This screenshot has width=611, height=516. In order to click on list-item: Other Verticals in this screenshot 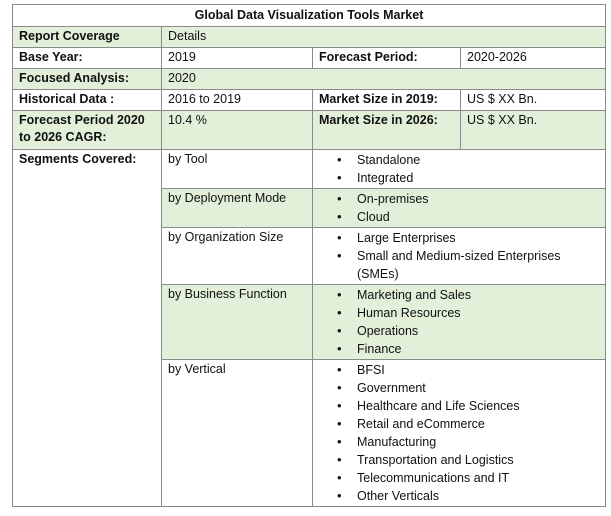, I will do `click(459, 496)`.